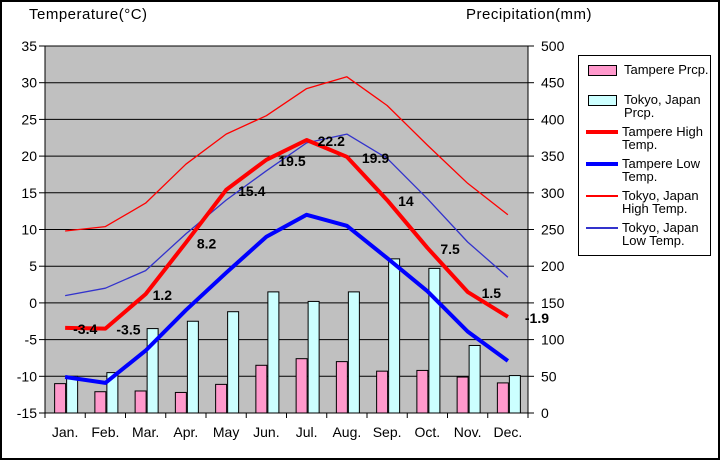  I want to click on temp-axis-tick-label: 20, so click(29, 156).